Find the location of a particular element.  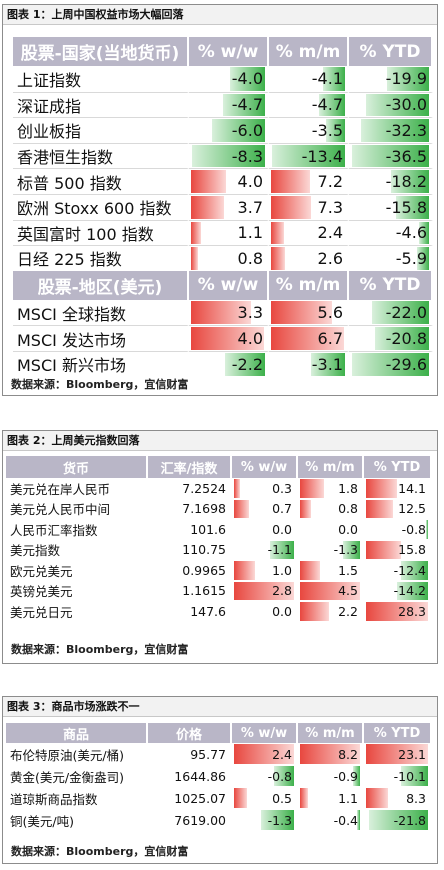

ww-cell: -8.3 is located at coordinates (229, 155).